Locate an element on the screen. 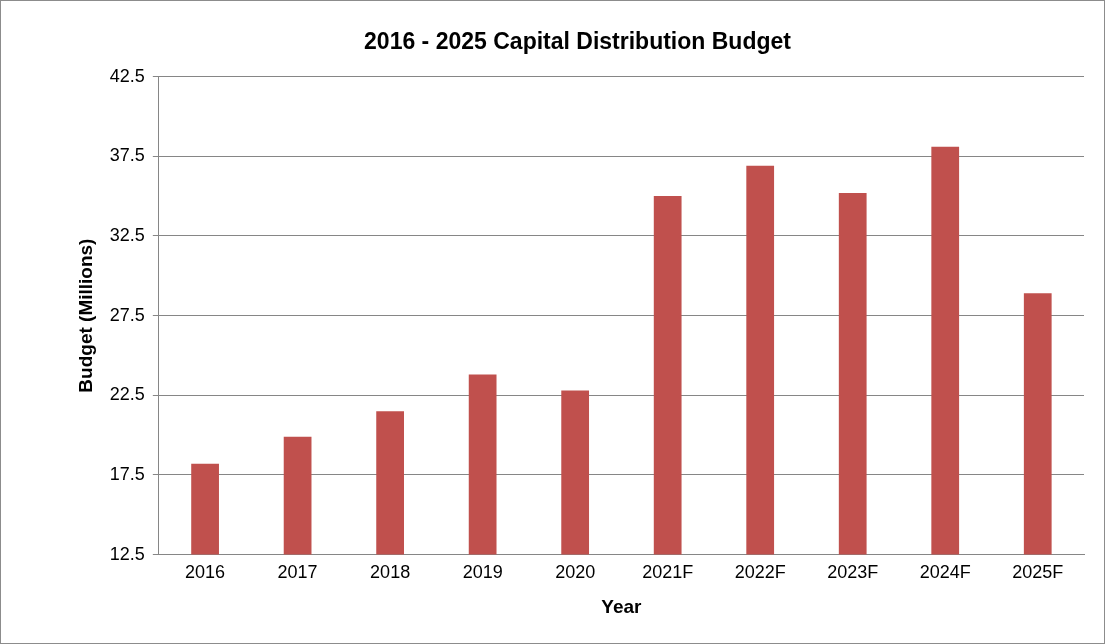  y-tick-label: 27.5 is located at coordinates (127, 314).